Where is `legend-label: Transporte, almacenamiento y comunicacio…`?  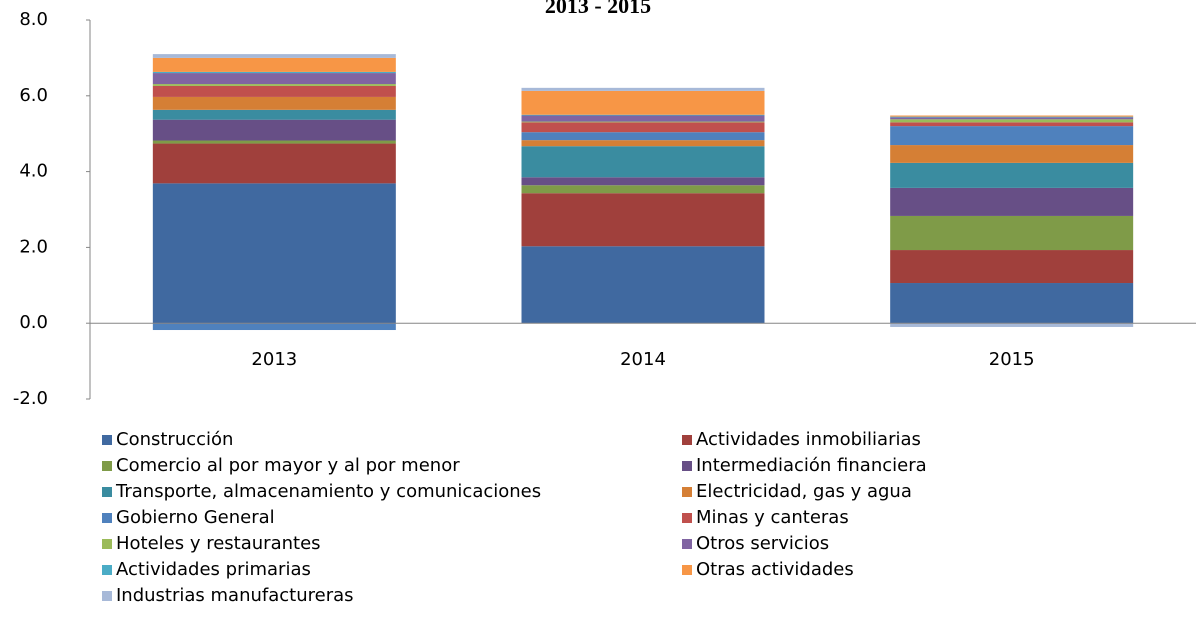
legend-label: Transporte, almacenamiento y comunicacio… is located at coordinates (328, 491).